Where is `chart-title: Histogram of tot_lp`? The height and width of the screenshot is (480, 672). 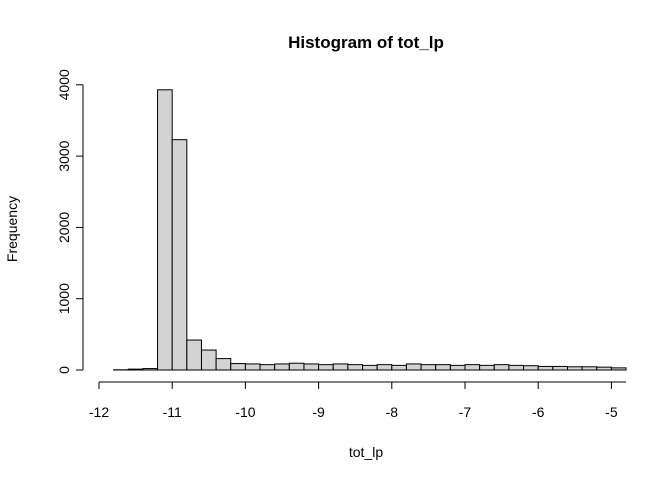 chart-title: Histogram of tot_lp is located at coordinates (366, 42).